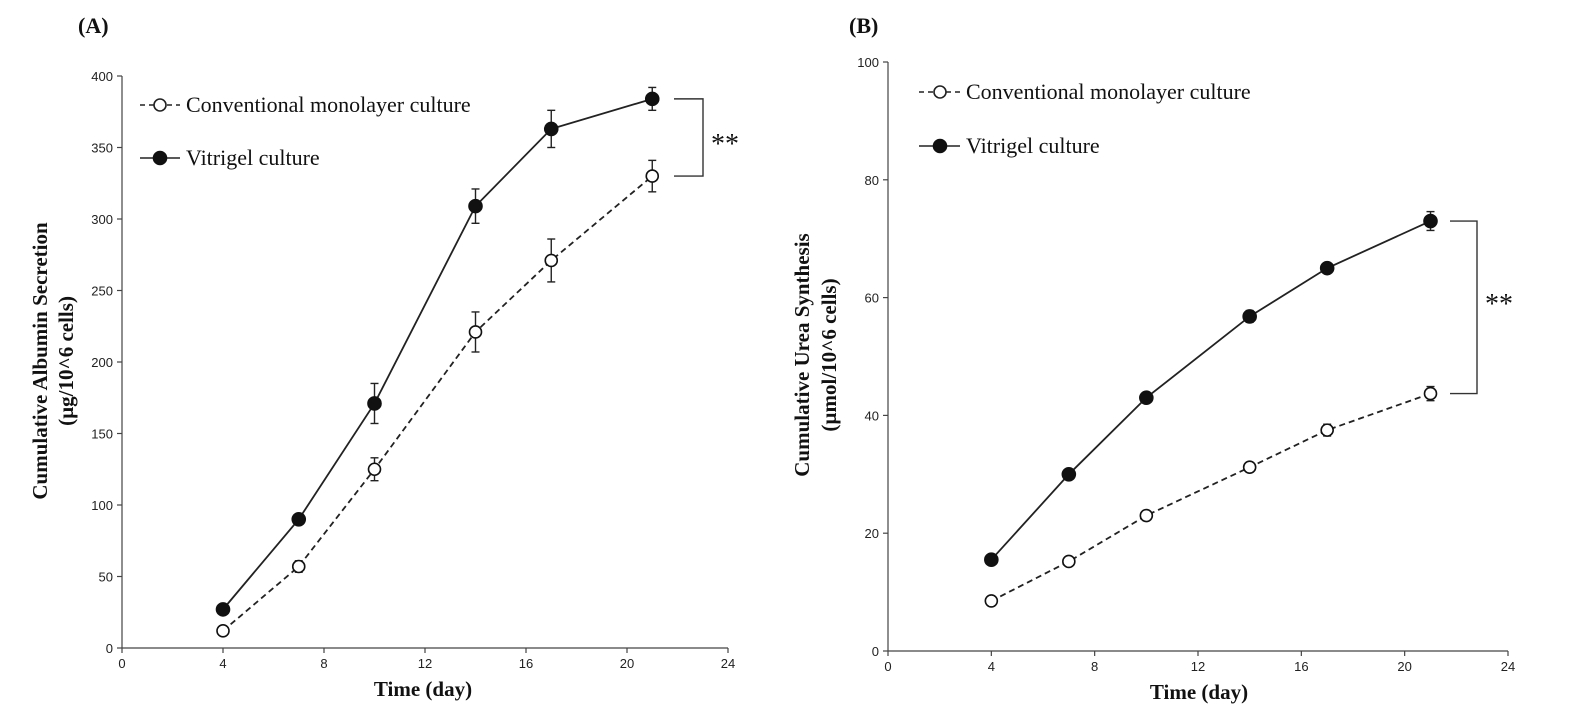 This screenshot has width=1589, height=728. Describe the element at coordinates (872, 298) in the screenshot. I see `y-tick-label-b: 60` at that location.